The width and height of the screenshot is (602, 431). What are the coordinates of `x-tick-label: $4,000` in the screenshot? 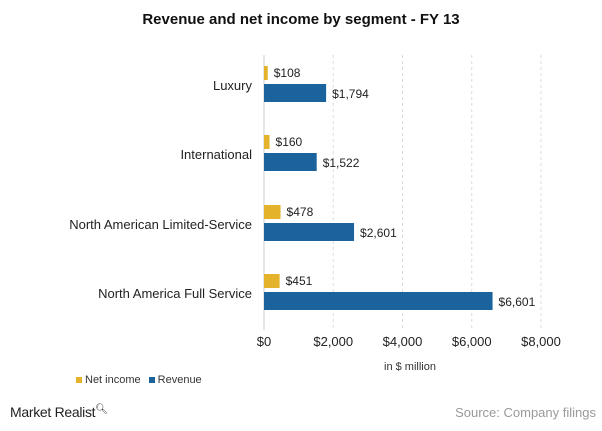 It's located at (403, 341).